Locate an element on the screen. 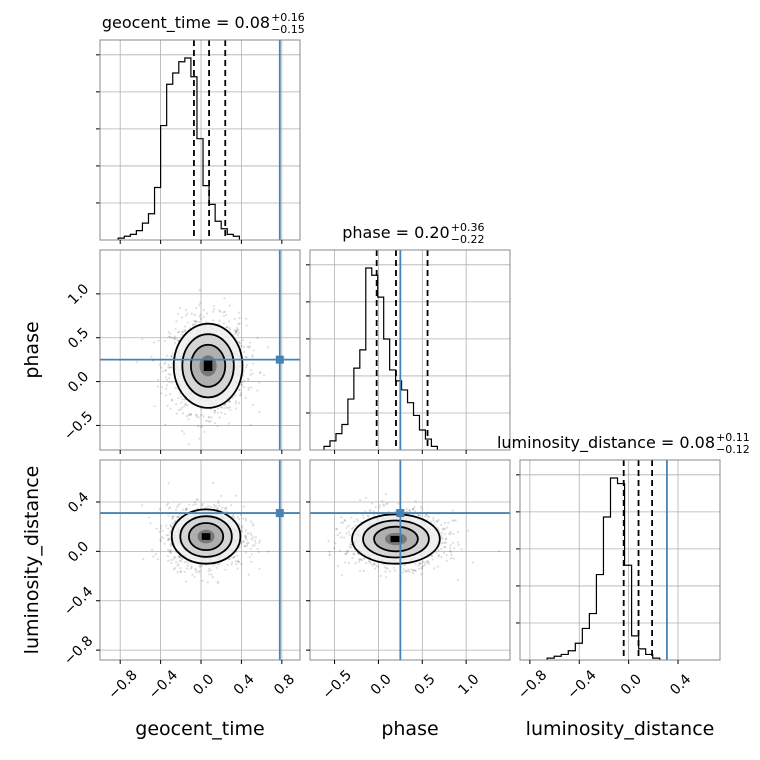 This screenshot has height=760, width=760. x-tick-label: 0.8 is located at coordinates (284, 684).